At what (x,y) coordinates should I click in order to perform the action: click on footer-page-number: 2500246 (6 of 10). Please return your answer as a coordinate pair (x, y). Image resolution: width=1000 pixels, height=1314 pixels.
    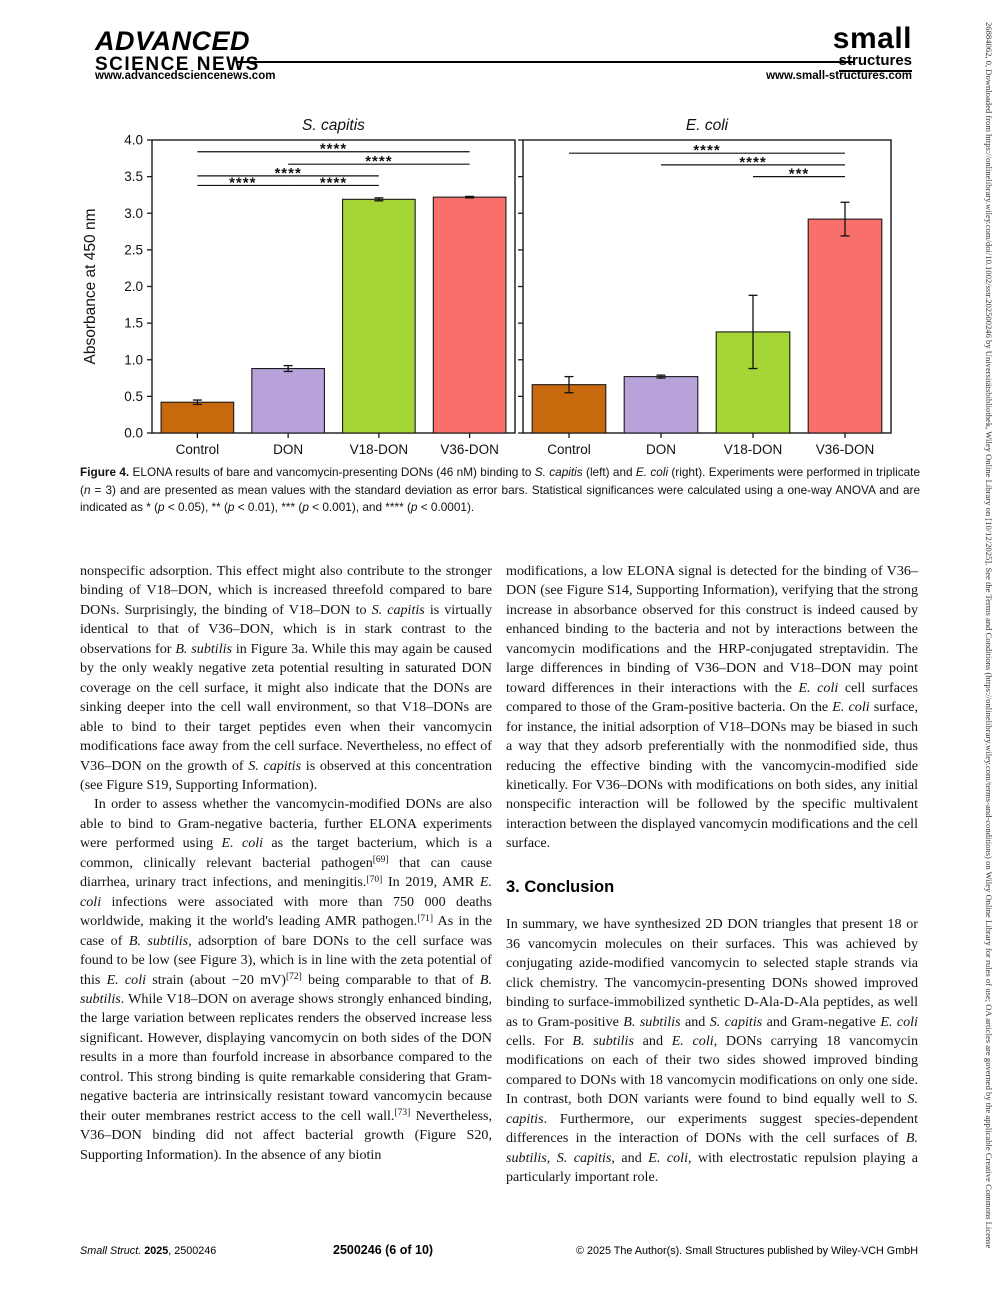
    Looking at the image, I should click on (383, 1250).